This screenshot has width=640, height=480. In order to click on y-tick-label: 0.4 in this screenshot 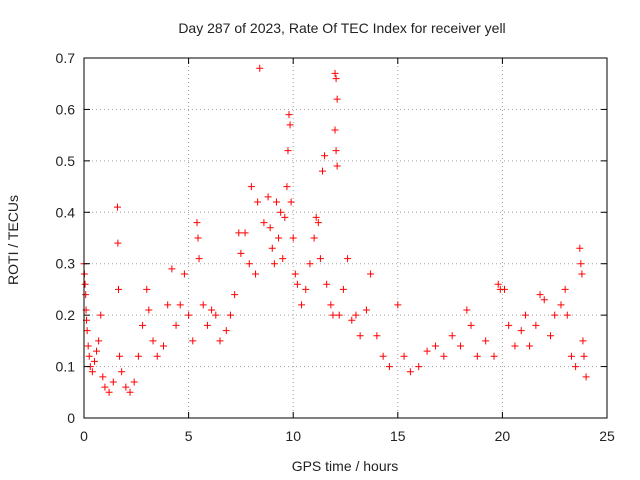, I will do `click(66, 212)`.